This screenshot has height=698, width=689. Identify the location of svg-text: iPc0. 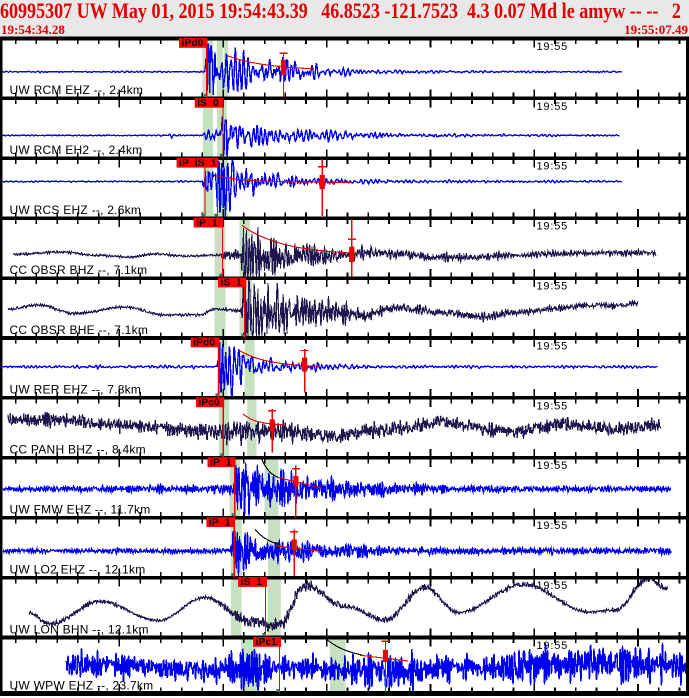
(209, 403).